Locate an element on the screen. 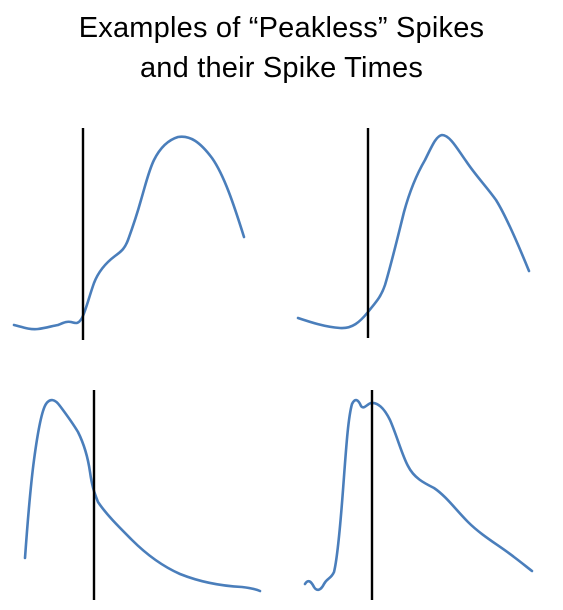 The width and height of the screenshot is (563, 610). title-line-1: Examples of “Peakless” Spikes is located at coordinates (281, 28).